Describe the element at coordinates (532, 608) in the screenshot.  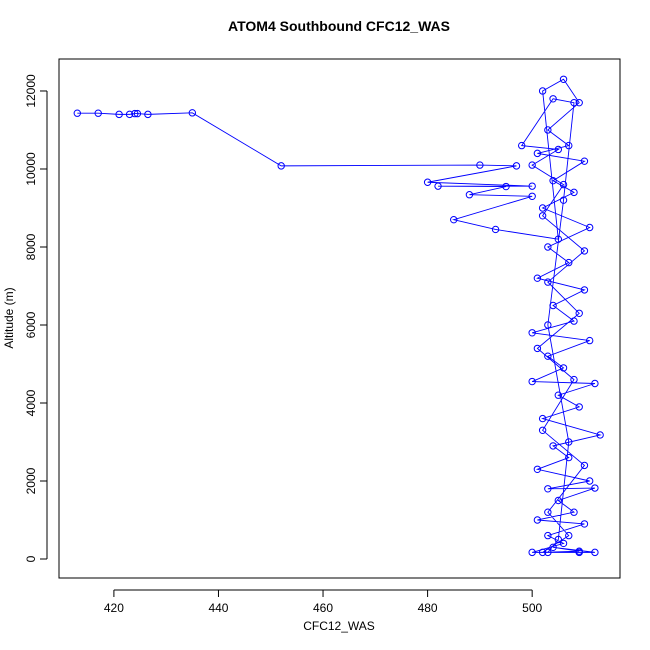
I see `x-tick-label: 500` at that location.